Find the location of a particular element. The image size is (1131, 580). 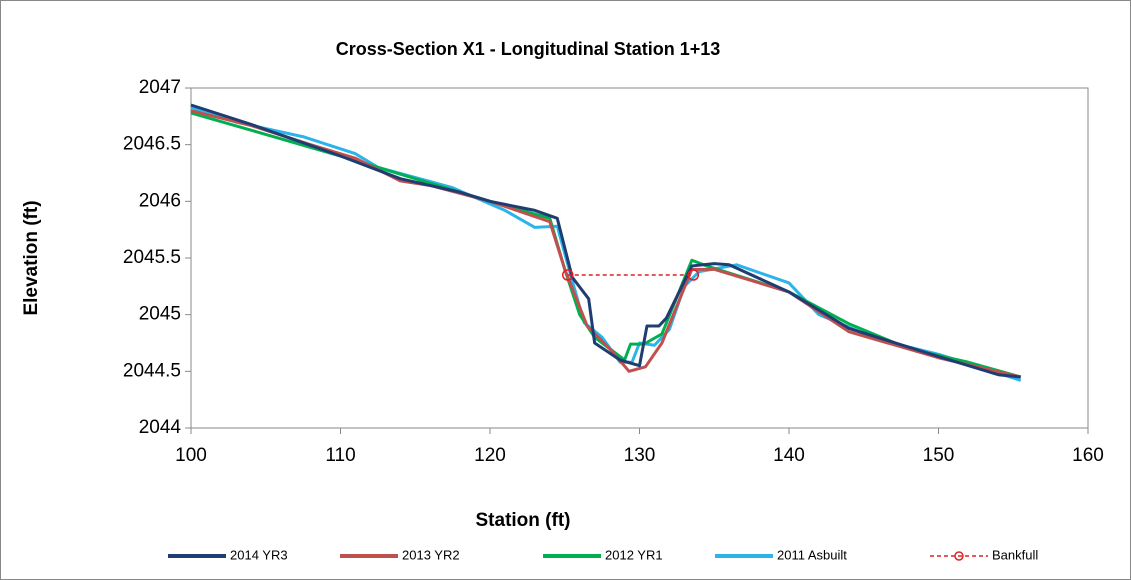

legend-marker is located at coordinates (959, 556).